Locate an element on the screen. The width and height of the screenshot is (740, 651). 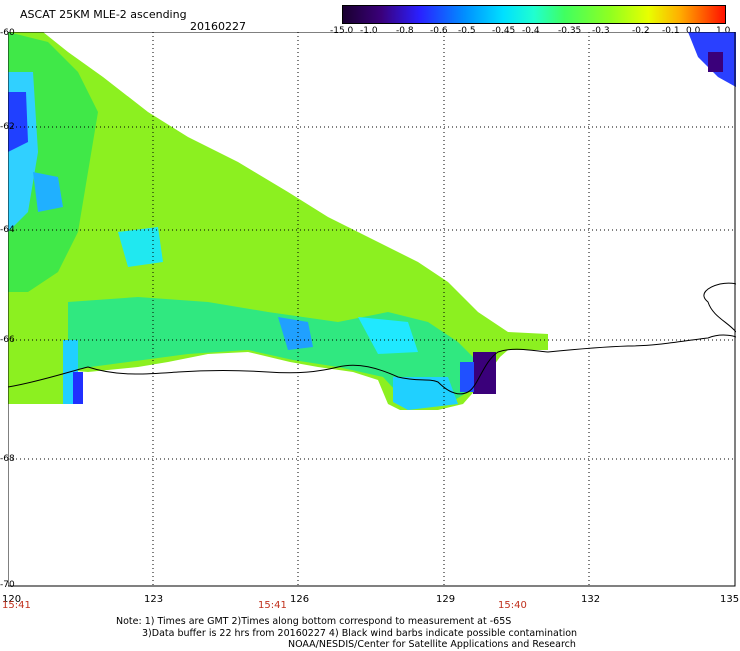
lon-label: 129 is located at coordinates (446, 599).